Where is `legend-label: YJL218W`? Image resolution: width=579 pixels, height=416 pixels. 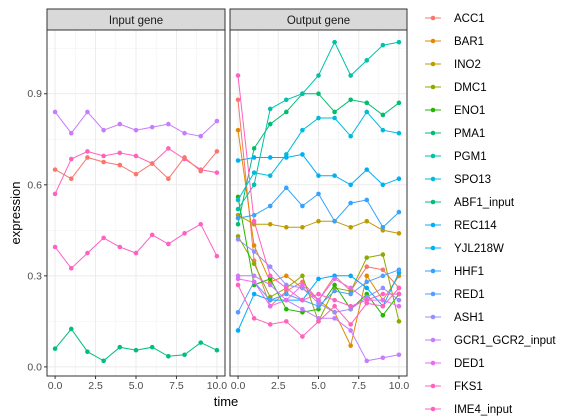 legend-label: YJL218W is located at coordinates (479, 249).